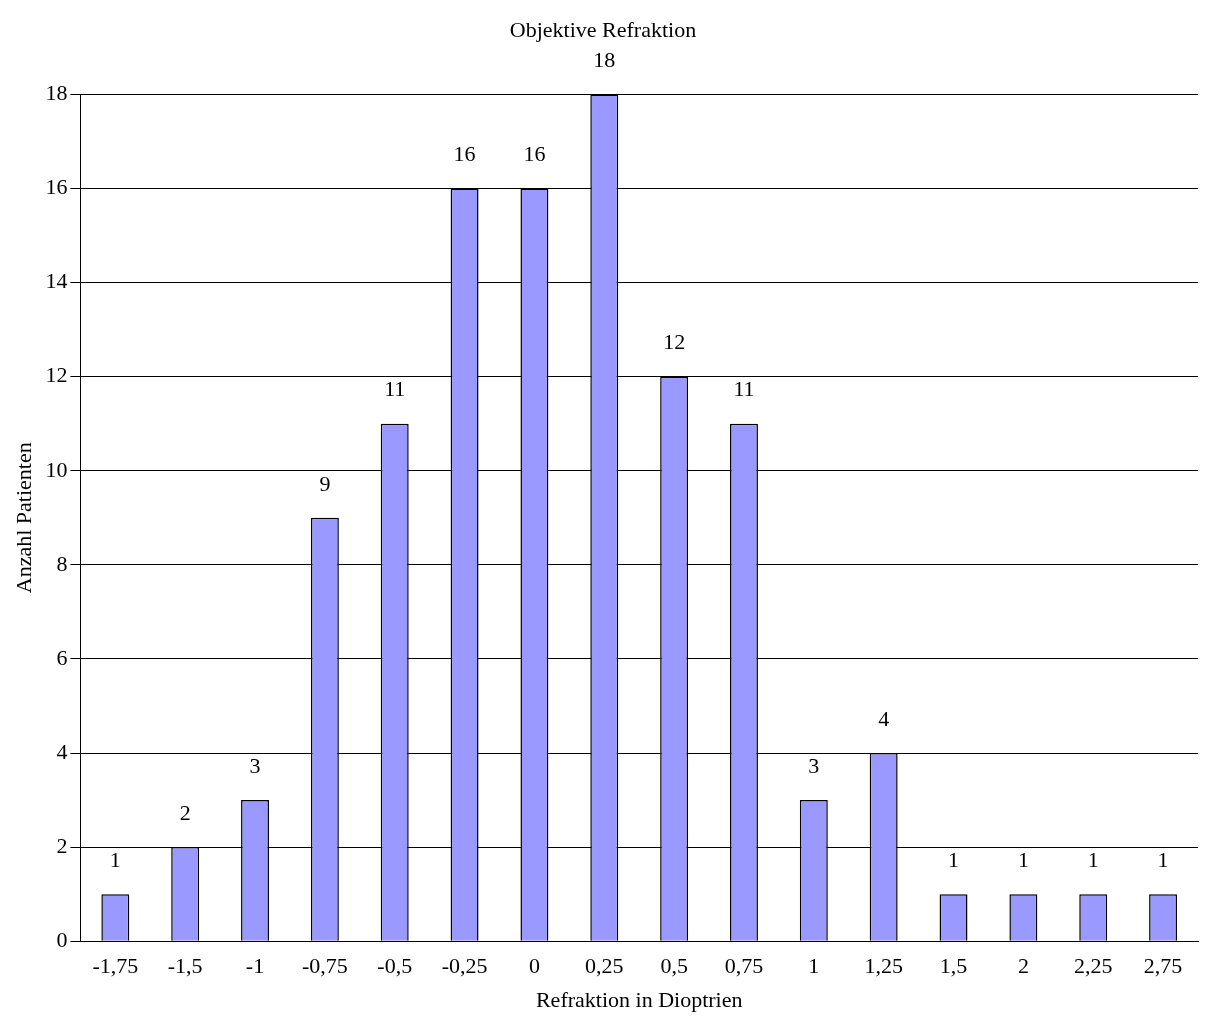 The image size is (1231, 1034). What do you see at coordinates (674, 342) in the screenshot?
I see `data-label: 12` at bounding box center [674, 342].